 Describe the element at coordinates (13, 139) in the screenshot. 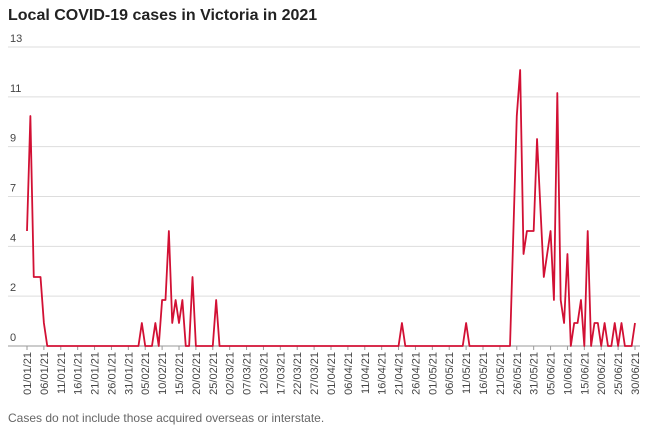

I see `y-tick-label: 9` at that location.